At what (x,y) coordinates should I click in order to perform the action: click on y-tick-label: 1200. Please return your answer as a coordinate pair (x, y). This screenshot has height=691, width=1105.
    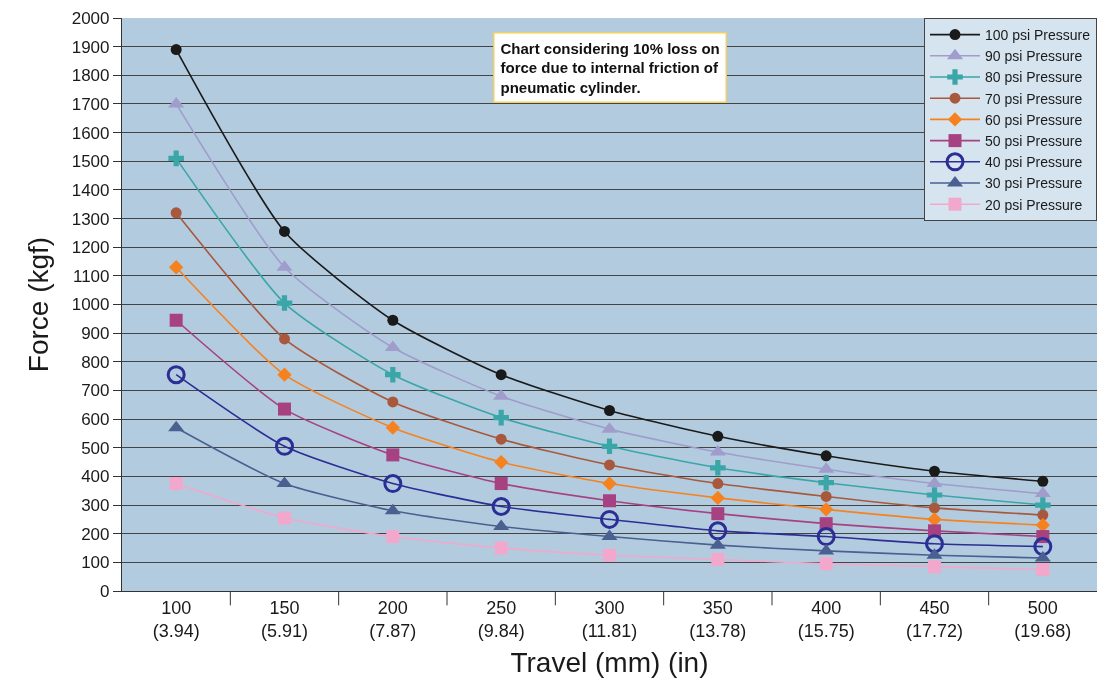
    Looking at the image, I should click on (90, 248).